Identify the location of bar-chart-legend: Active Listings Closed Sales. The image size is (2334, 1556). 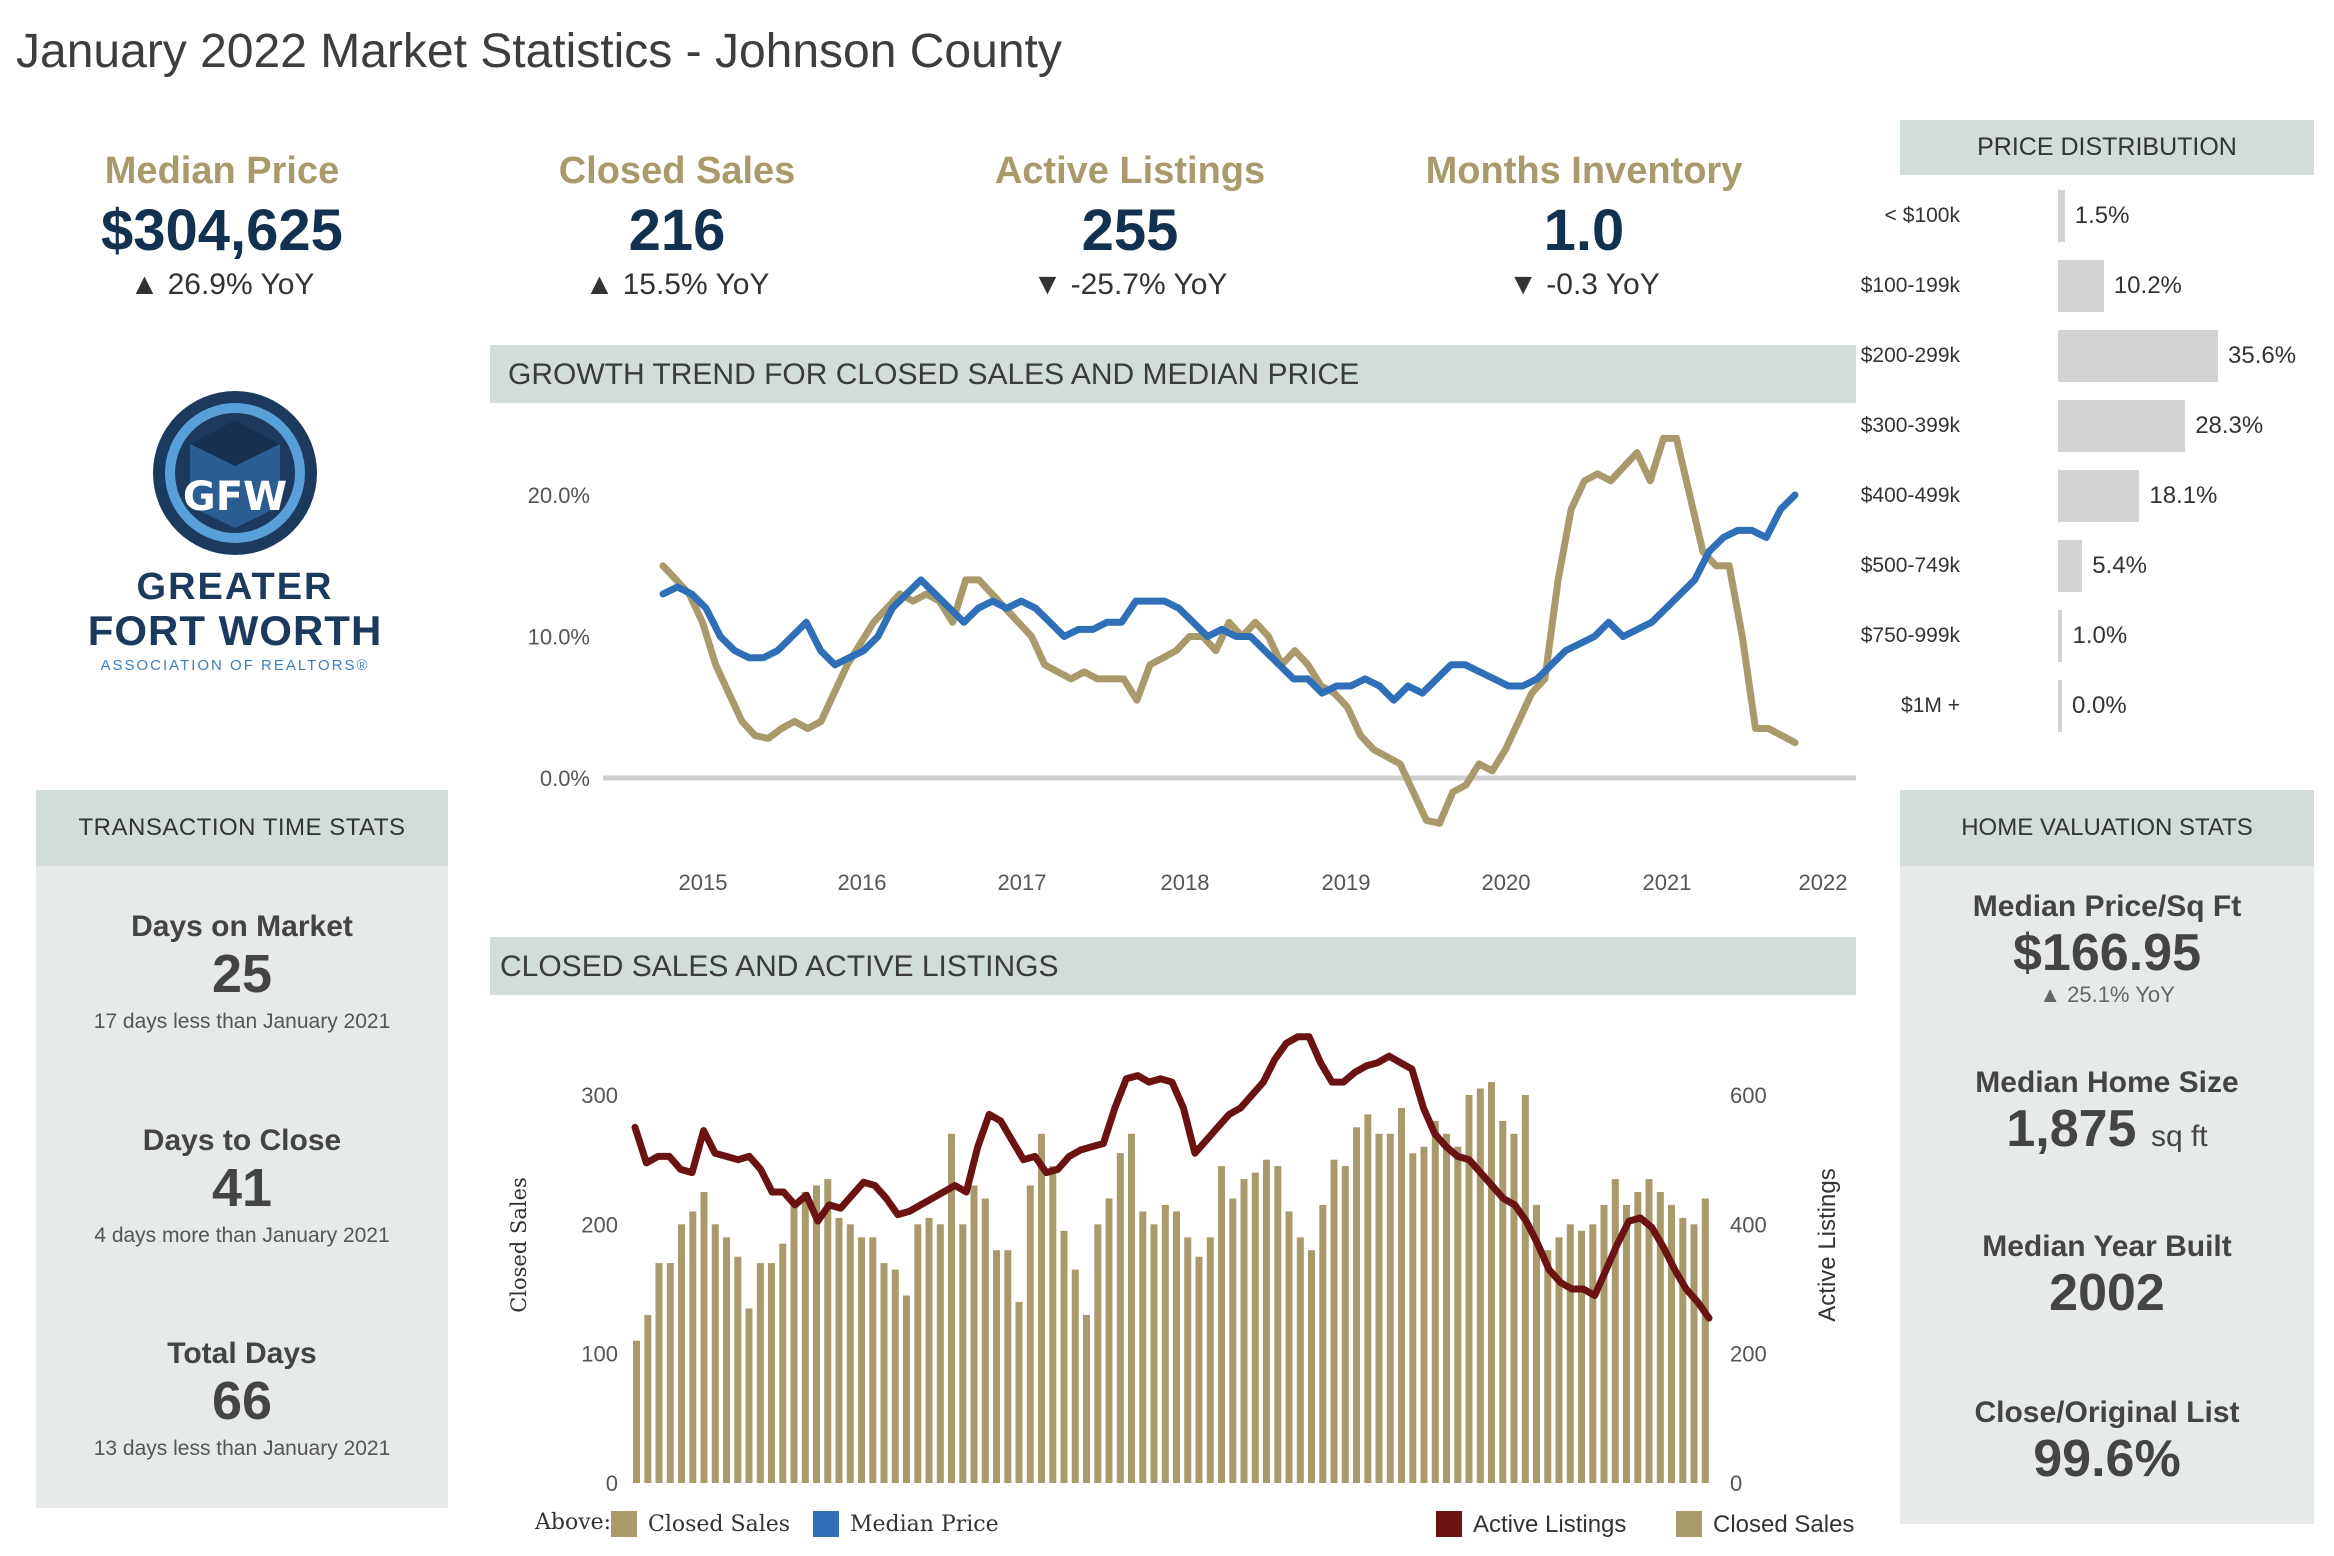
(1645, 1524).